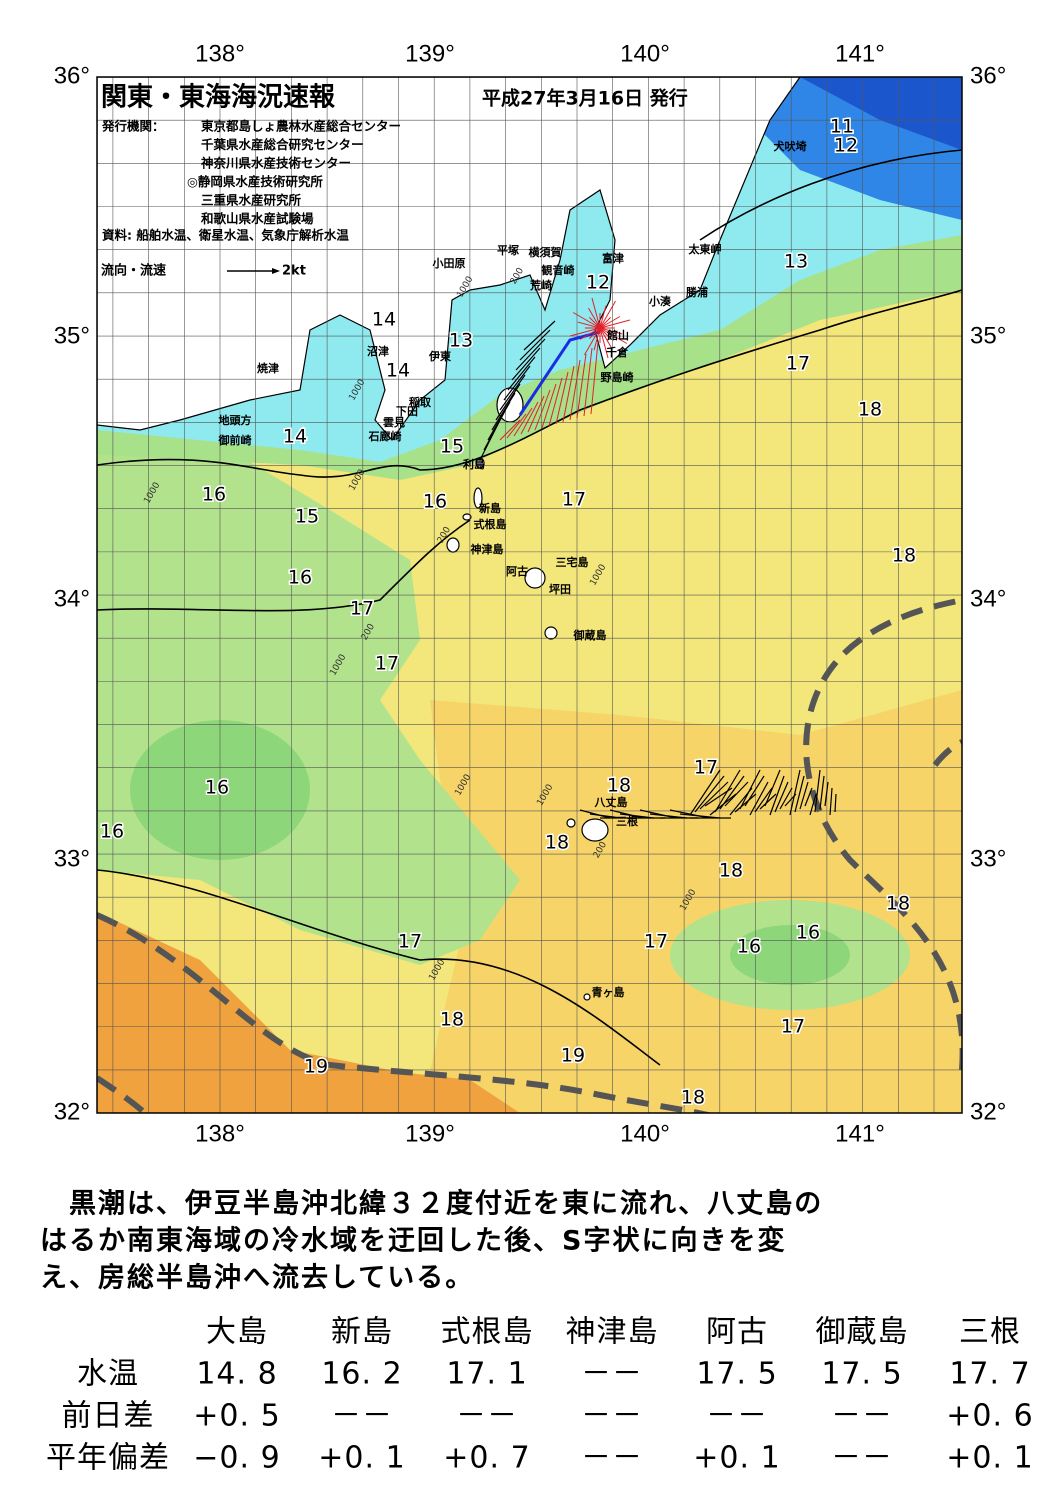 This screenshot has width=1064, height=1503. Describe the element at coordinates (133, 271) in the screenshot. I see `legend-label: 流向・流速` at that location.